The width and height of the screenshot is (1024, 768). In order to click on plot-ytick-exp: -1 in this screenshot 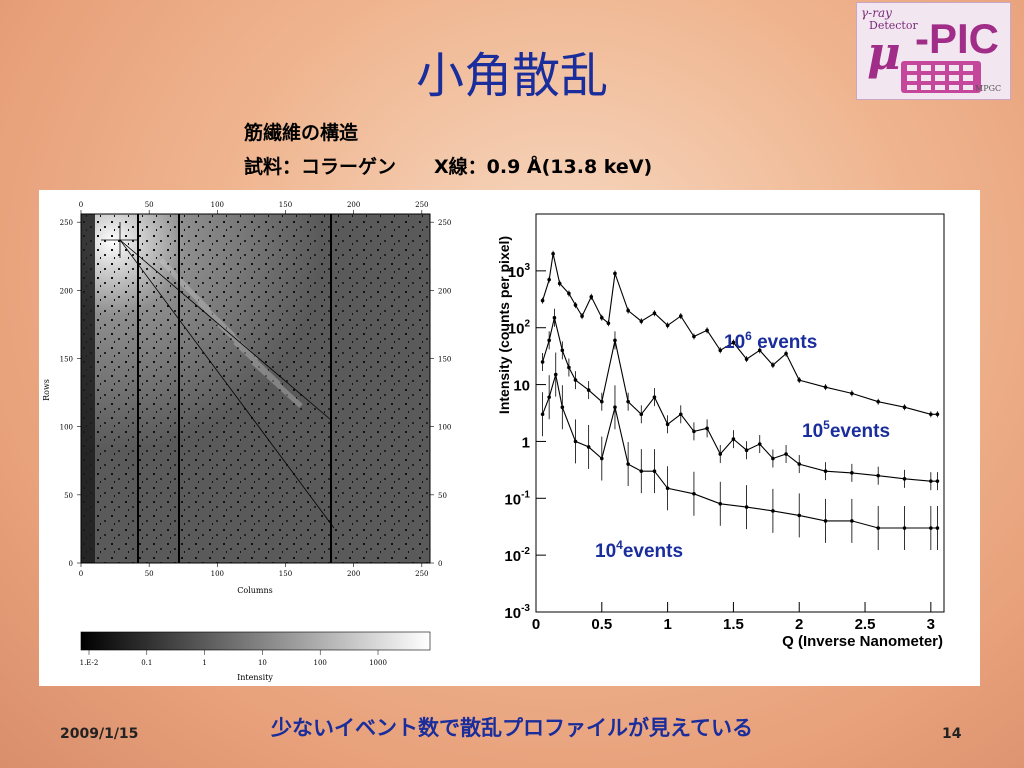, I will do `click(525, 494)`.